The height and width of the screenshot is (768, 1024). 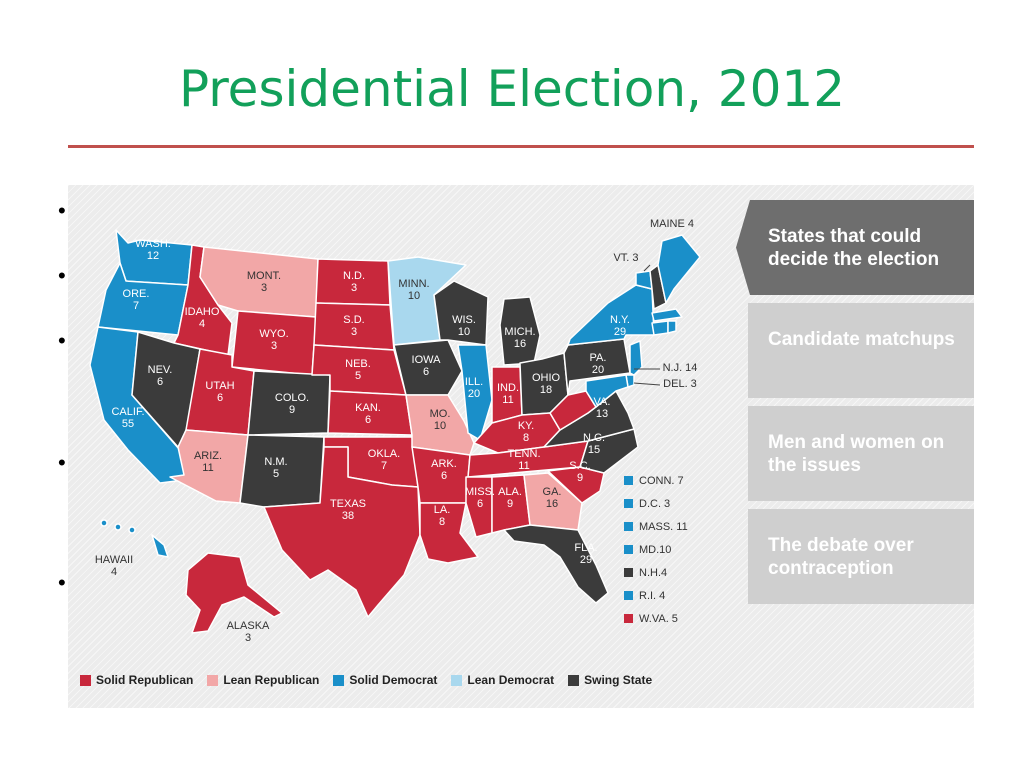 I want to click on small-state-row: W.VA. 5, so click(x=679, y=618).